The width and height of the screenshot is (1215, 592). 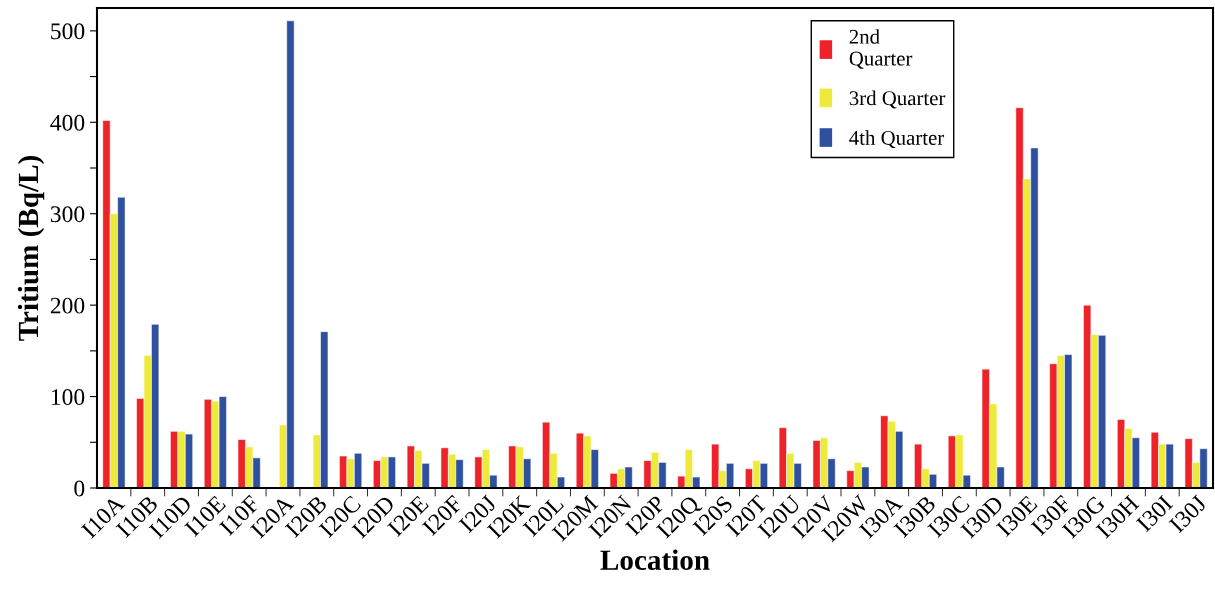 I want to click on y-tick-label: 200, so click(x=67, y=305).